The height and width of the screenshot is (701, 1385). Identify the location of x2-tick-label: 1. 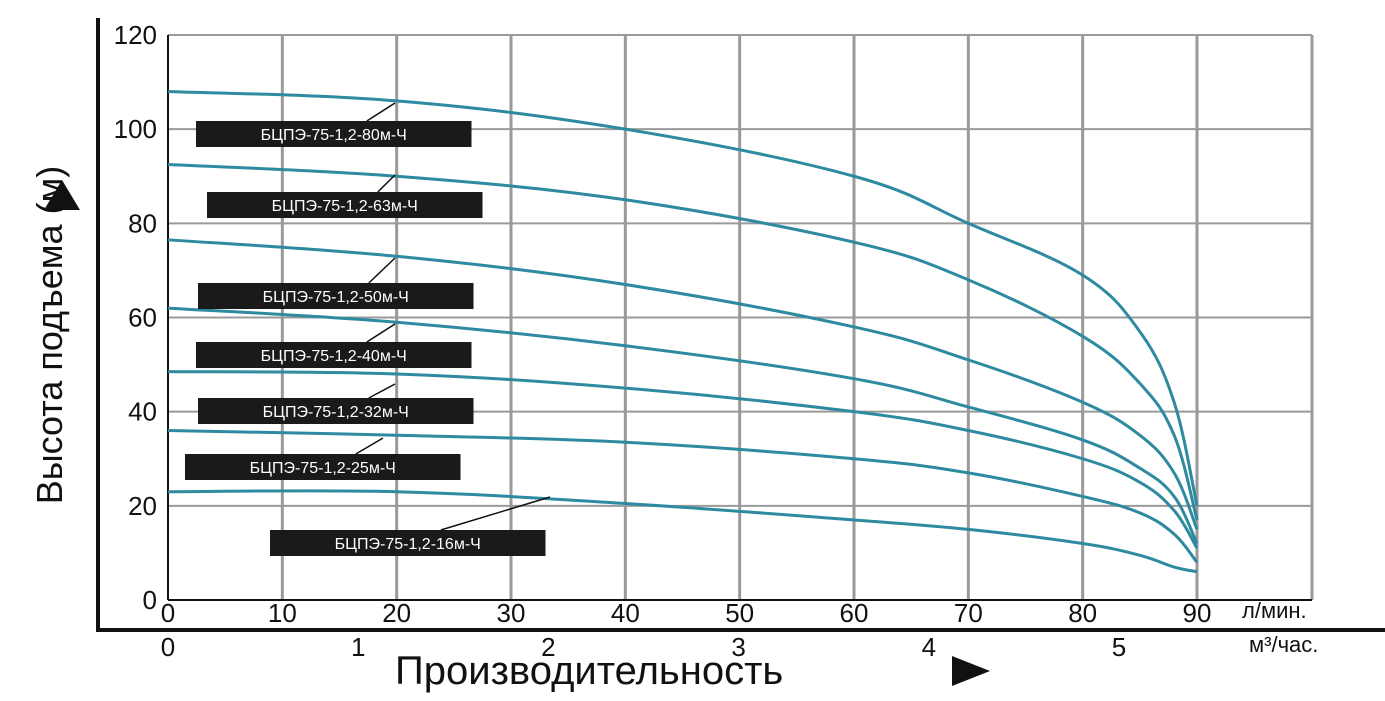
(358, 647).